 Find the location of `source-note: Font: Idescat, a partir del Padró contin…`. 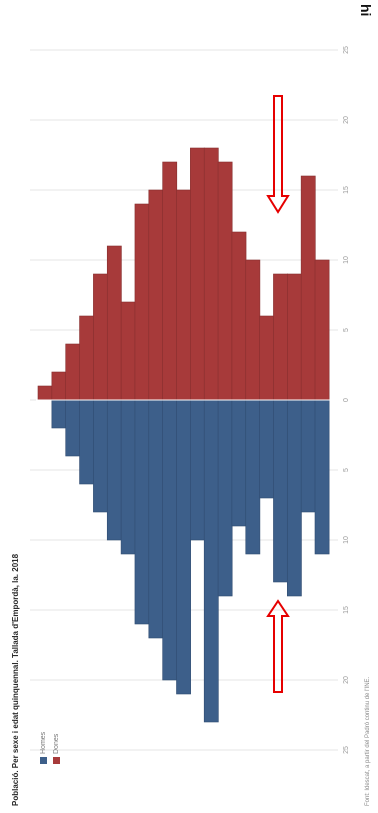

source-note: Font: Idescat, a partir del Padró contin… is located at coordinates (368, 741).